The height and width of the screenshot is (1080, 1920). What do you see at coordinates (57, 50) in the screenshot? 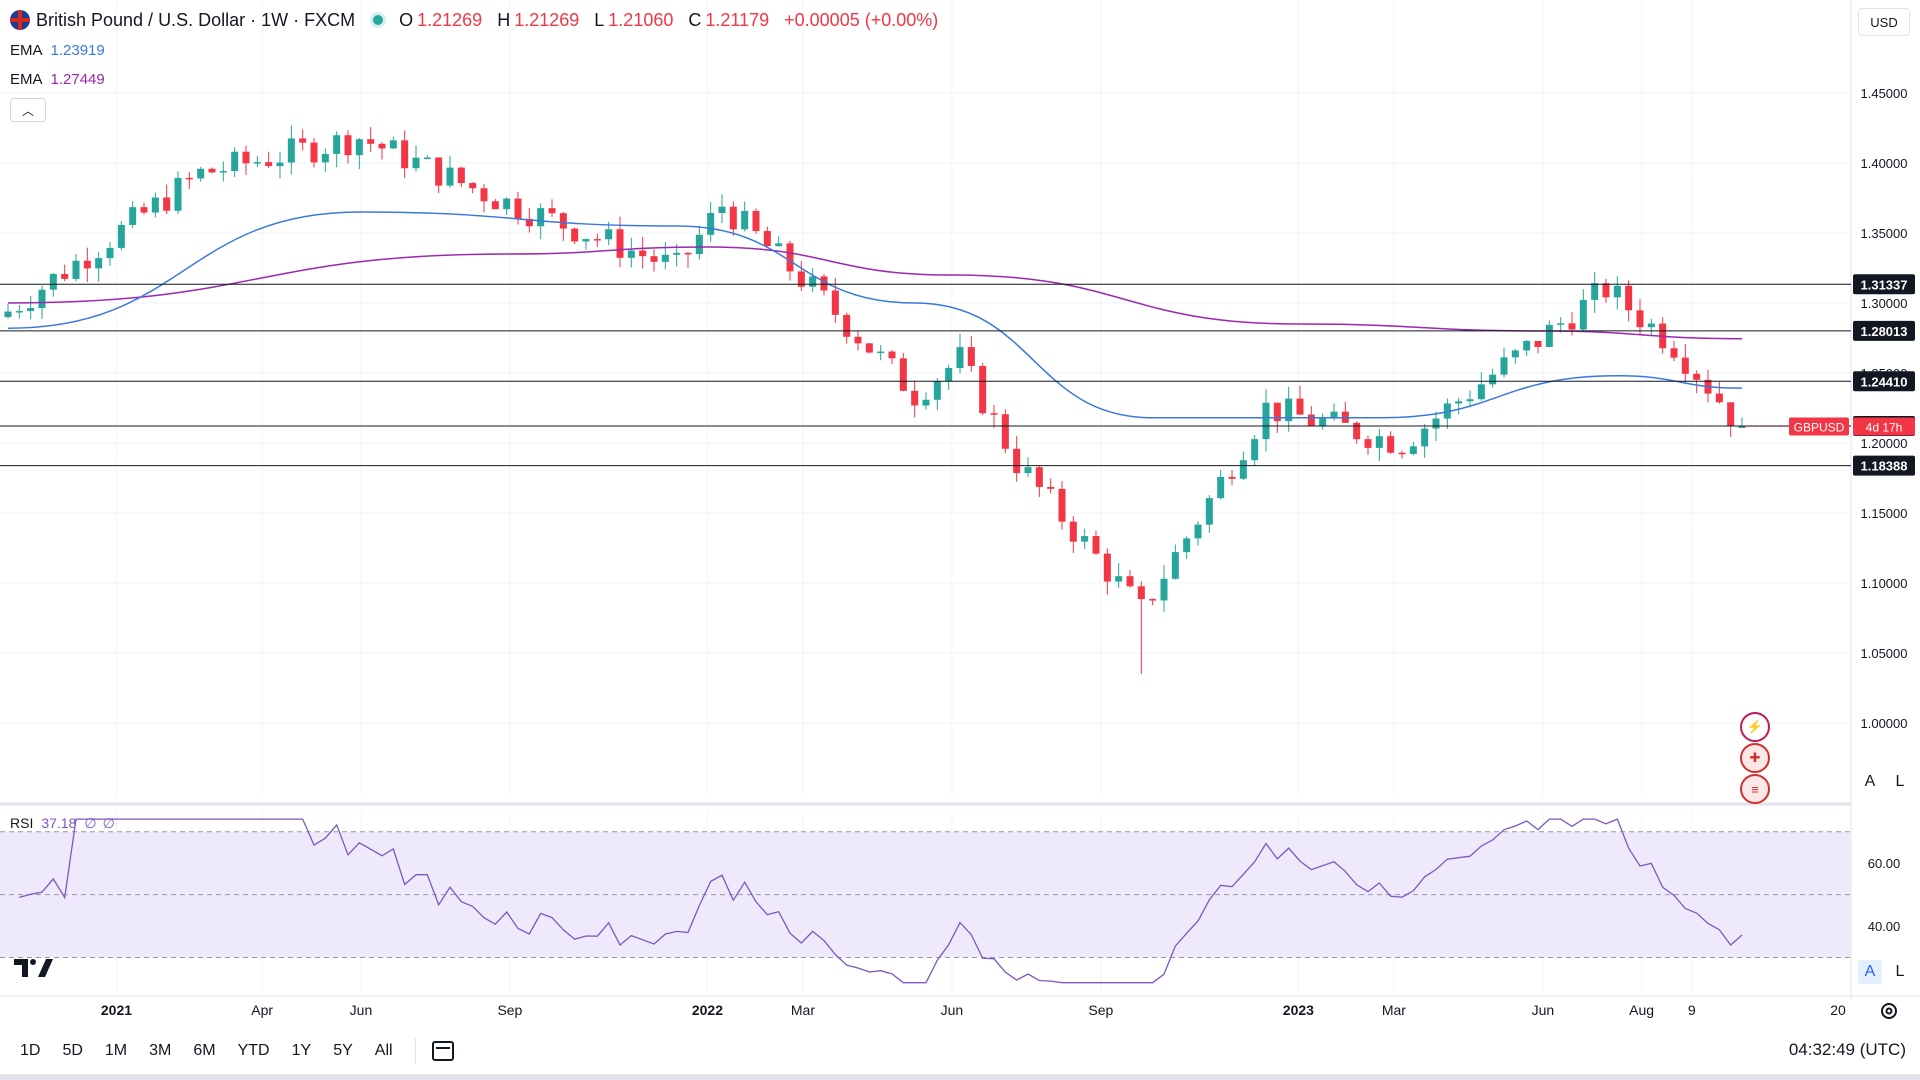
I see `ema-fast-legend: EMA 1.23919` at bounding box center [57, 50].